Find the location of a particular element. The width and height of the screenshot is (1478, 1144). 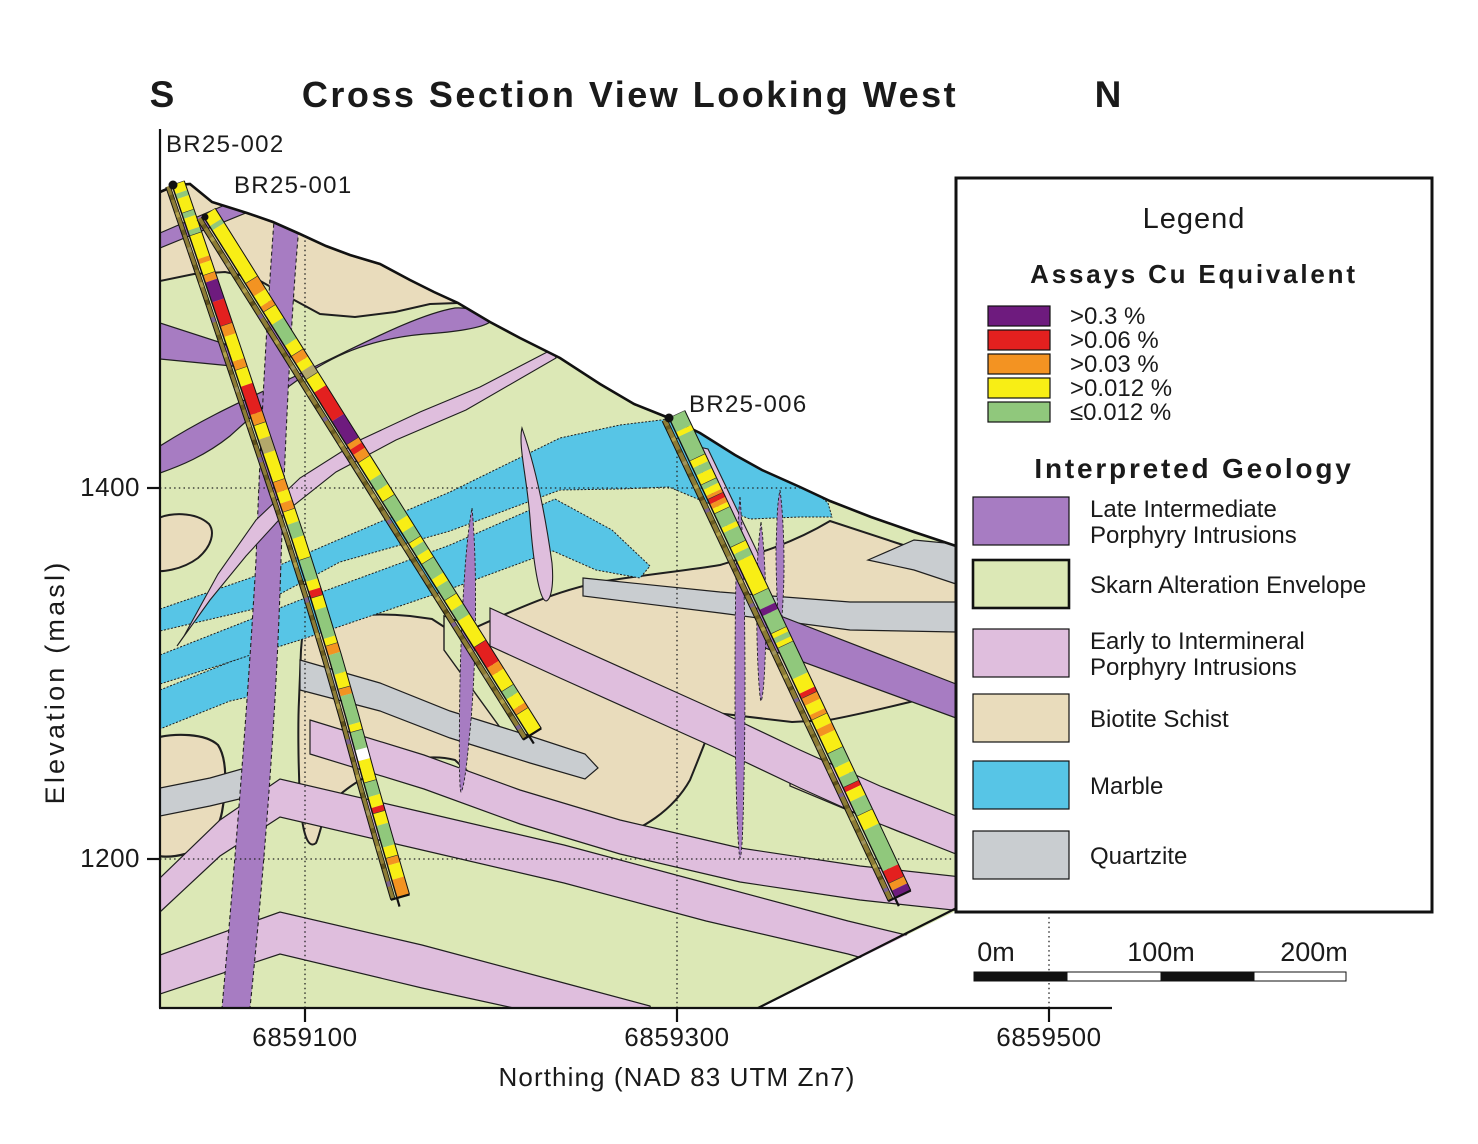

svg-text: 200m is located at coordinates (1314, 952).